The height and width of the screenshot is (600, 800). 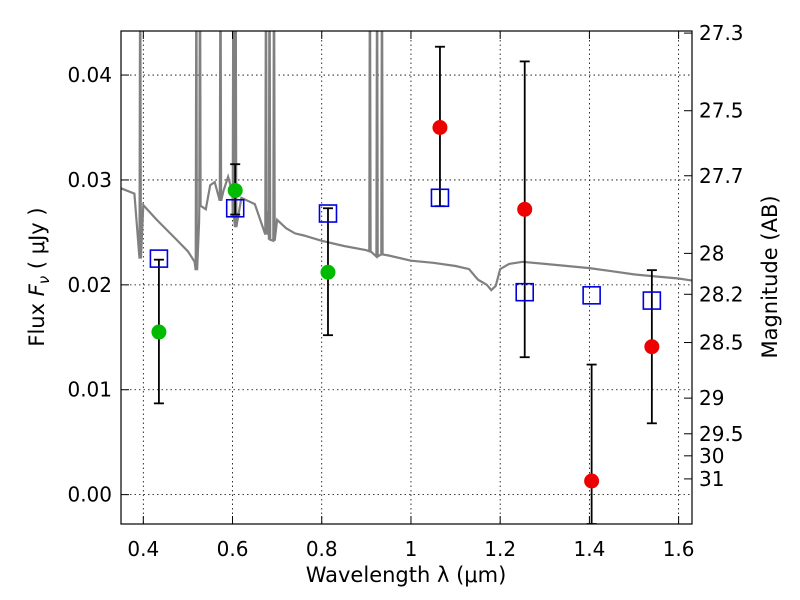 I want to click on x-tick-label: 0.4, so click(x=143, y=549).